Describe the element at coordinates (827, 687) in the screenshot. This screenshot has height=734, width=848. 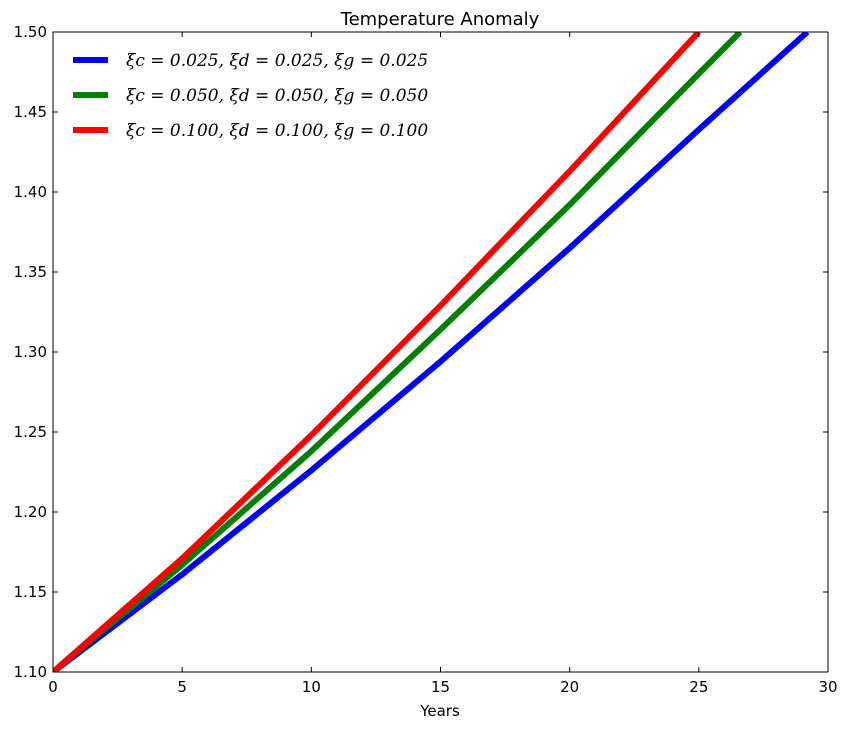
I see `x-tick-label: 30` at that location.